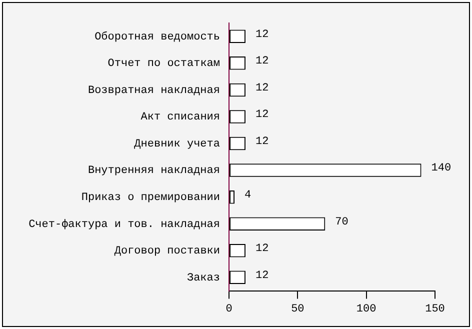  What do you see at coordinates (157, 37) in the screenshot?
I see `y-tick-label: Оборотная ведомость` at bounding box center [157, 37].